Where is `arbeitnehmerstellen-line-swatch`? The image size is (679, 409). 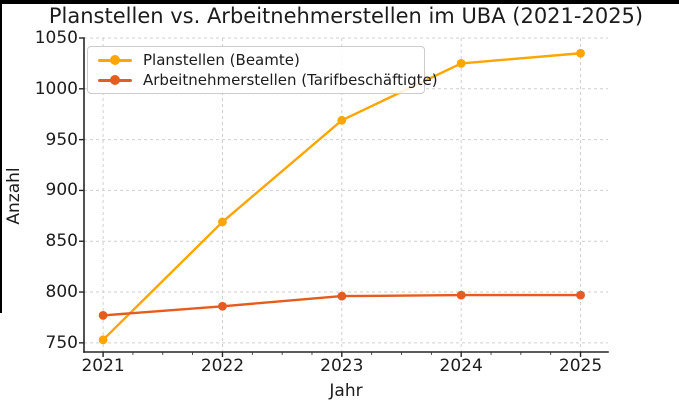 arbeitnehmerstellen-line-swatch is located at coordinates (115, 80).